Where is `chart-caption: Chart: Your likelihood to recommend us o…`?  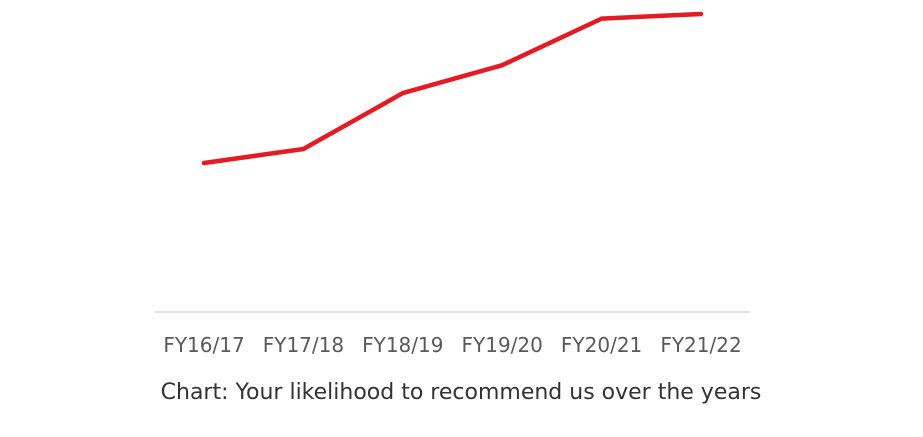 chart-caption: Chart: Your likelihood to recommend us o… is located at coordinates (461, 392).